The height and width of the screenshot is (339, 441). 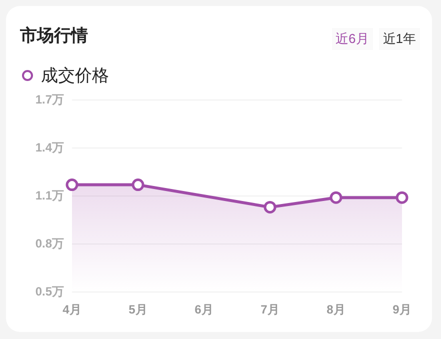 I want to click on x-tick-label: 9月, so click(x=402, y=309).